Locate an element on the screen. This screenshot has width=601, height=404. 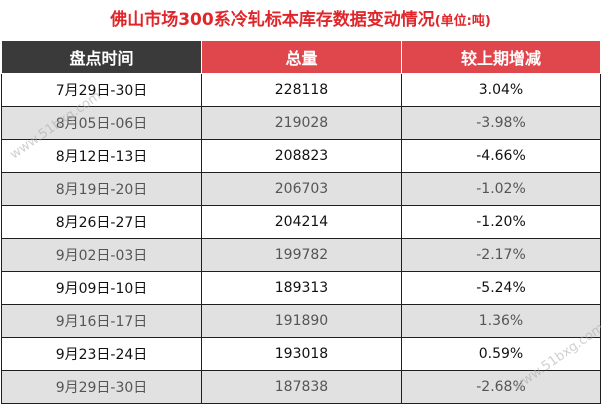
cell-total: 199782 is located at coordinates (301, 255).